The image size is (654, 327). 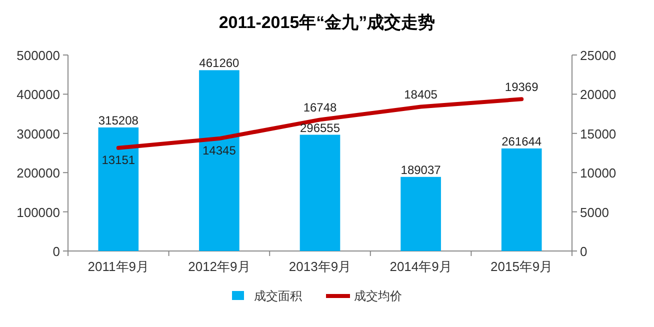 I want to click on chart-title: 2011-2015年“金九”成交走势, so click(x=327, y=22).